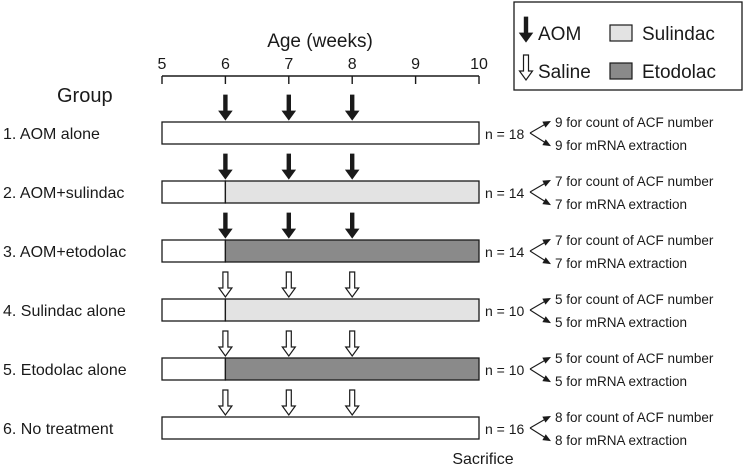 The image size is (746, 470). What do you see at coordinates (323, 70) in the screenshot?
I see `age-axis: 5 6 7 8 9 10` at bounding box center [323, 70].